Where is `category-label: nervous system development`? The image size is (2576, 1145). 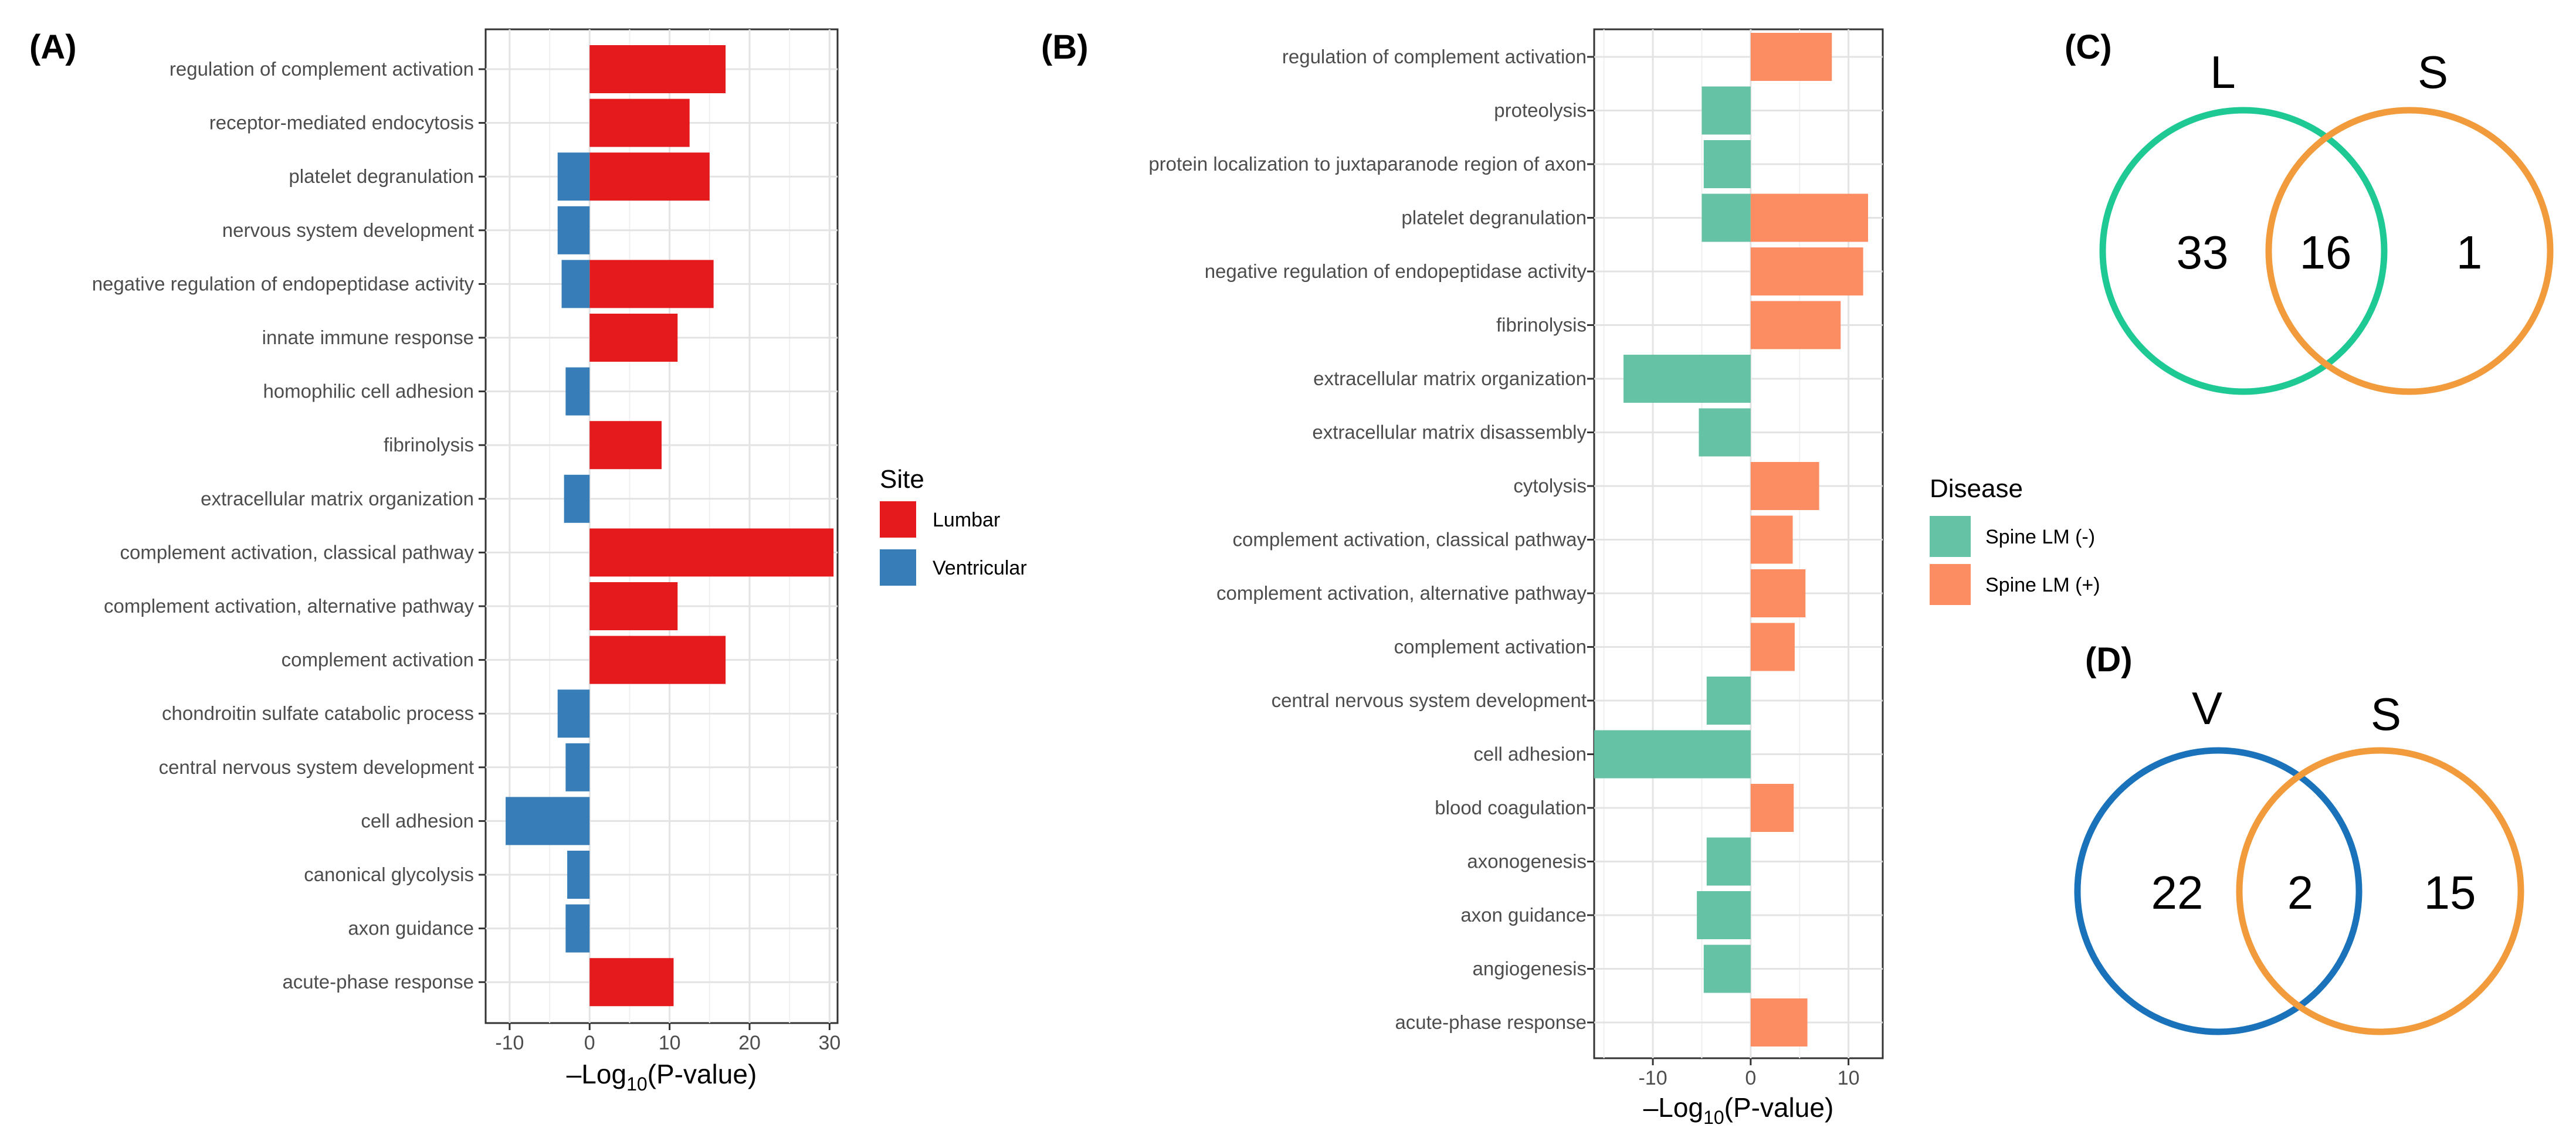 category-label: nervous system development is located at coordinates (348, 230).